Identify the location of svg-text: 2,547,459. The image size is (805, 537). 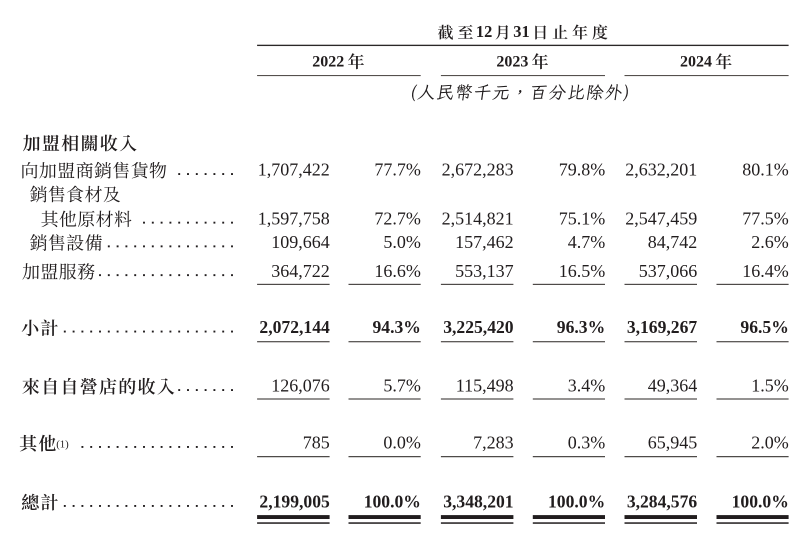
(661, 218).